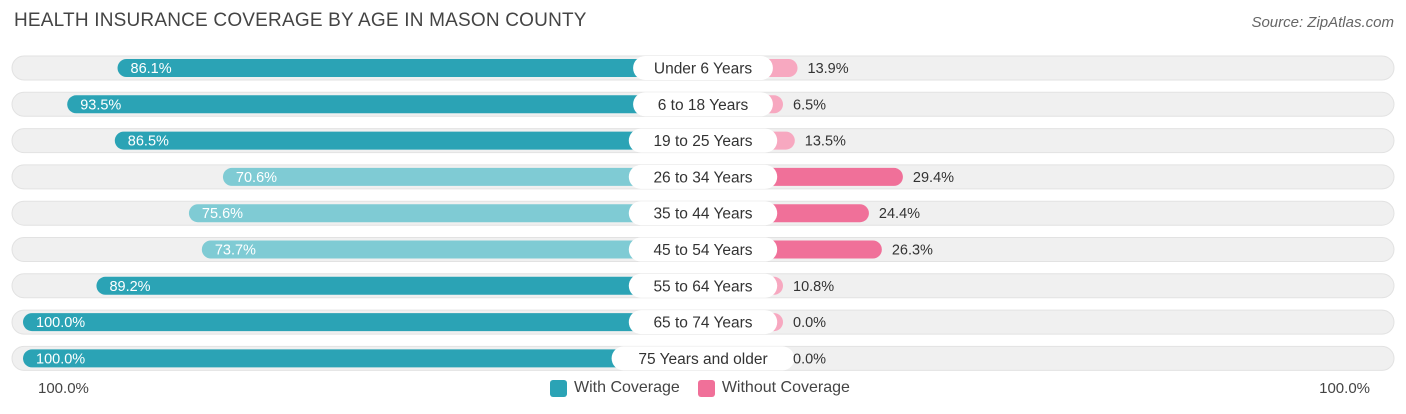 The height and width of the screenshot is (414, 1406). I want to click on category-label: 35 to 44 Years, so click(702, 214).